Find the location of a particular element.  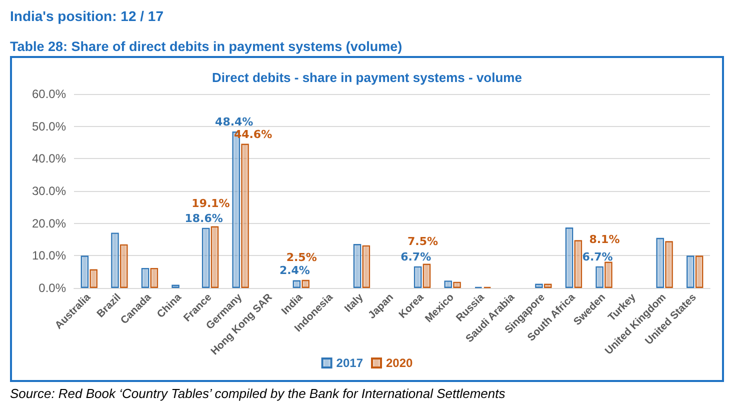

legend-label: 2020 is located at coordinates (400, 363).